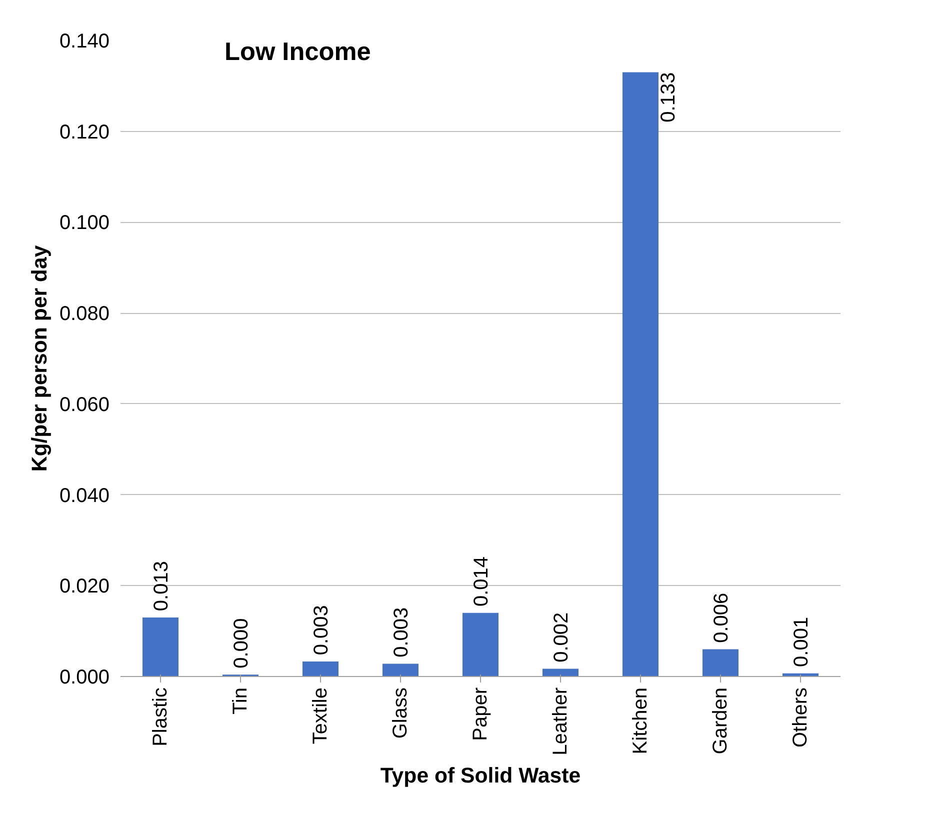  Describe the element at coordinates (84, 405) in the screenshot. I see `y-tick-label: 0.060` at that location.